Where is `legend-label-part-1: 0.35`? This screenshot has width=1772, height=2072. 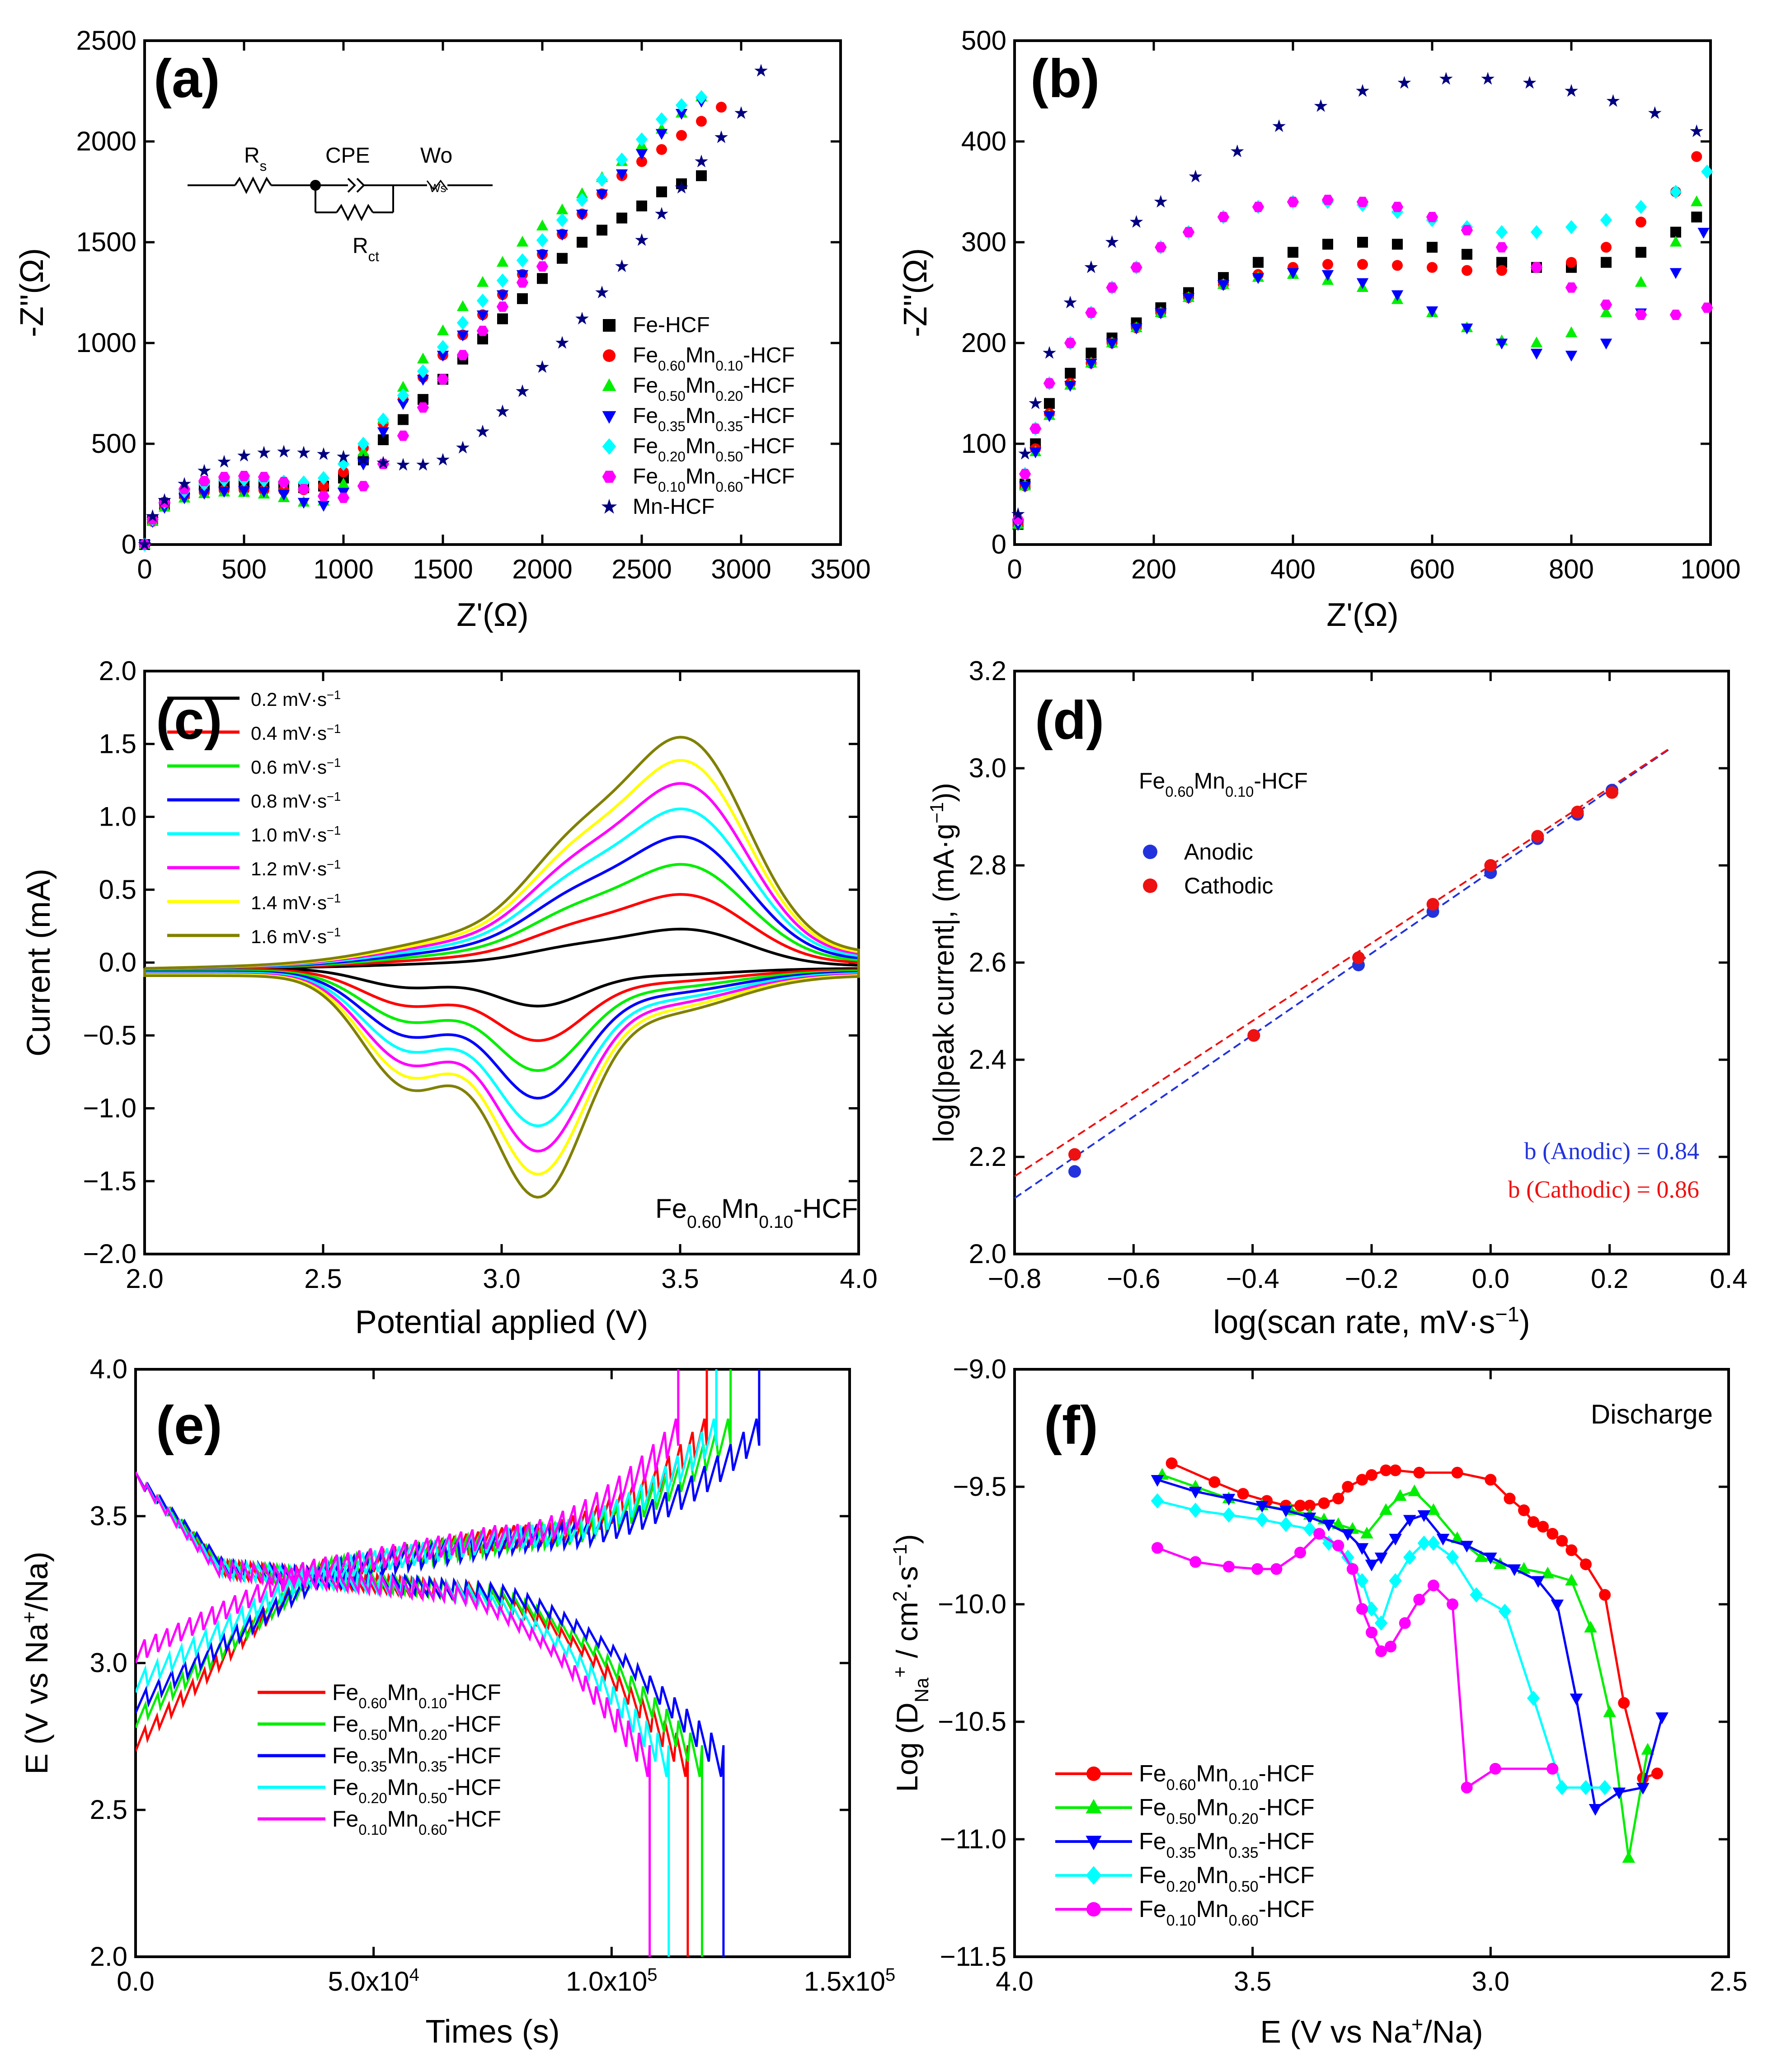 legend-label-part-1: 0.35 is located at coordinates (372, 1766).